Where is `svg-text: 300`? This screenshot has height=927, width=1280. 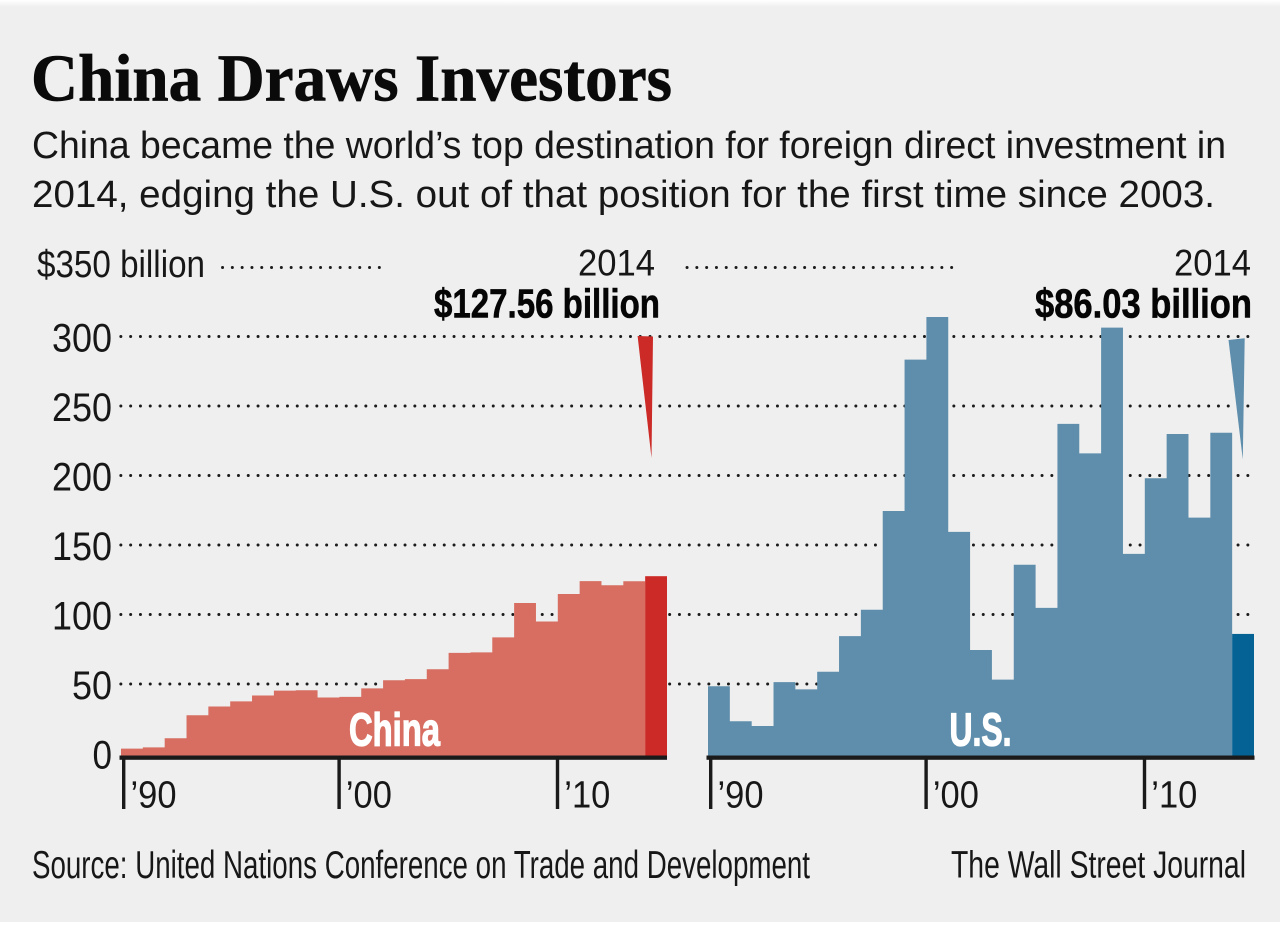
svg-text: 300 is located at coordinates (82, 339).